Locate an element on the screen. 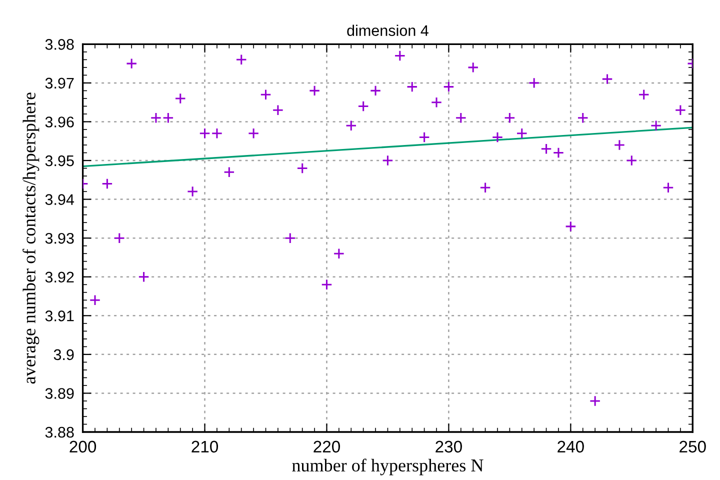  y-tick-label: 3.98 is located at coordinates (59, 44).